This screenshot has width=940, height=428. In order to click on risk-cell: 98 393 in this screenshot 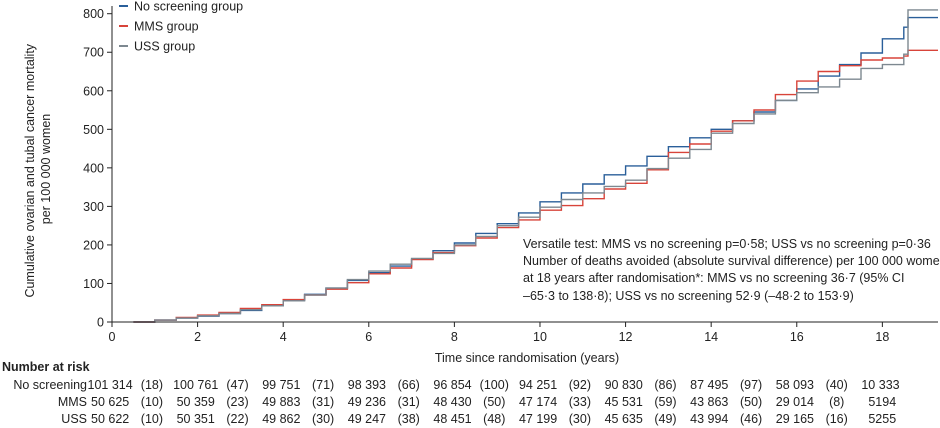, I will do `click(367, 385)`.